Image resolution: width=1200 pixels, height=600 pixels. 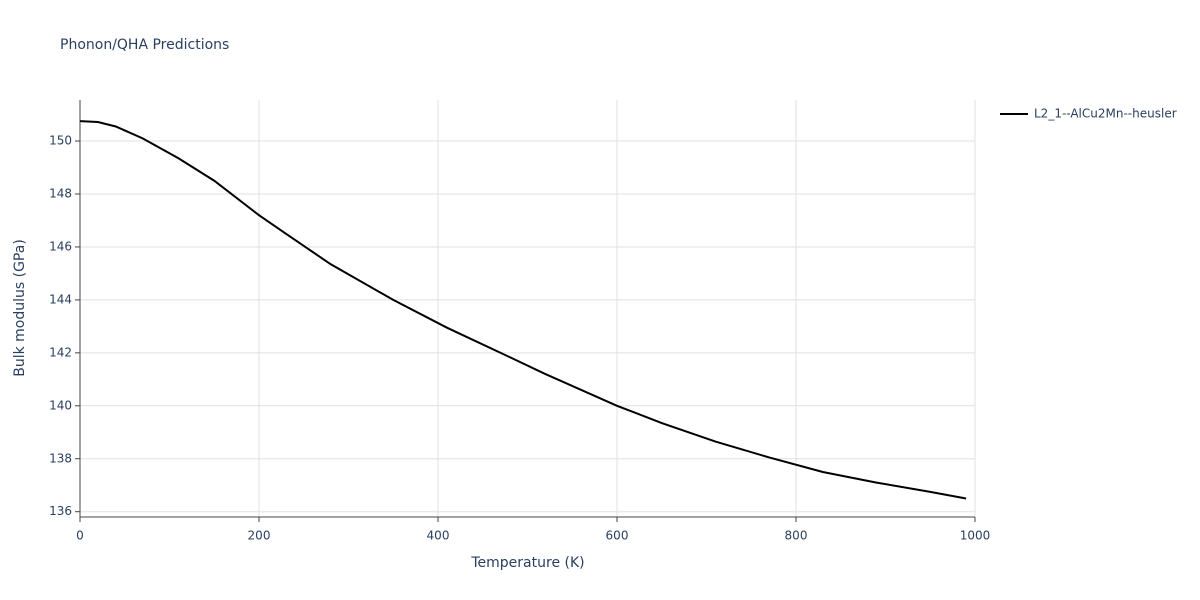 What do you see at coordinates (20, 308) in the screenshot?
I see `y-axis-label: Bulk modulus (GPa)` at bounding box center [20, 308].